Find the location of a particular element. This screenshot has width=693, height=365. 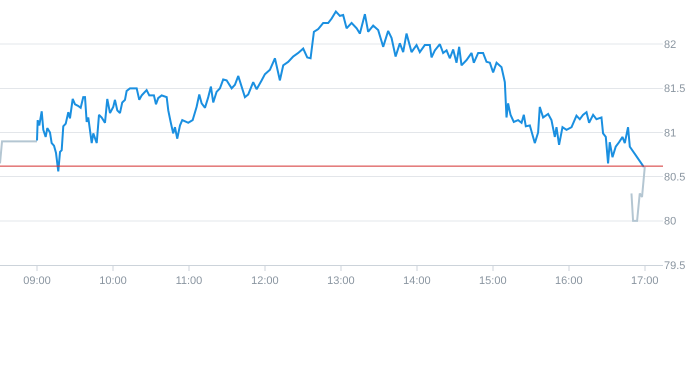

x-tick-label: 15:00 is located at coordinates (493, 281).